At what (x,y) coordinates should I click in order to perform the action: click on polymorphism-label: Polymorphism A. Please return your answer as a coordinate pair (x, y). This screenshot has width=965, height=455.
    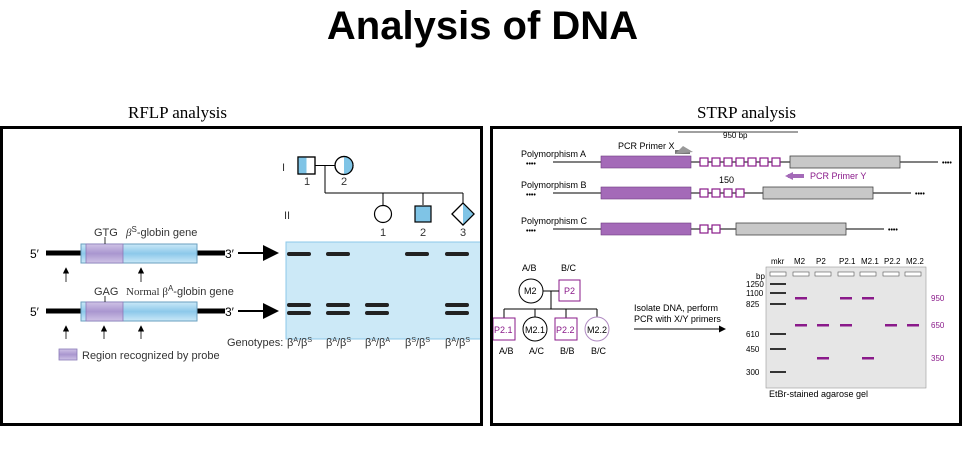
    Looking at the image, I should click on (553, 154).